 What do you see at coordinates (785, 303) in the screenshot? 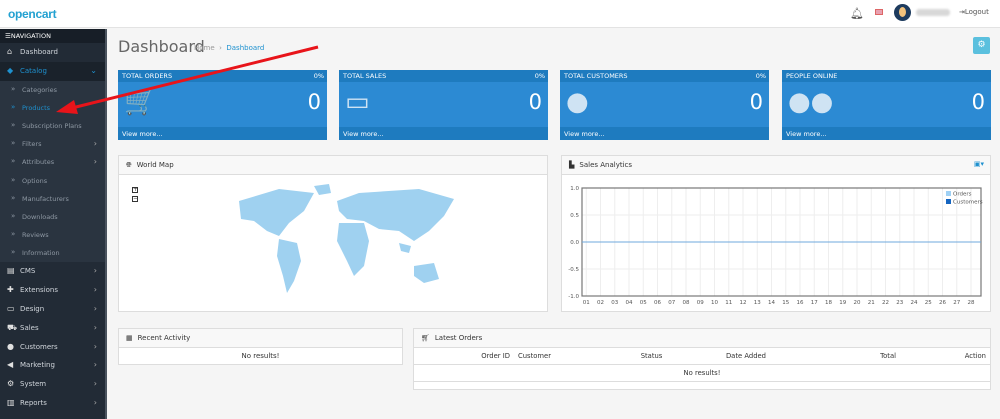
I see `x-tick-label: 15` at bounding box center [785, 303].